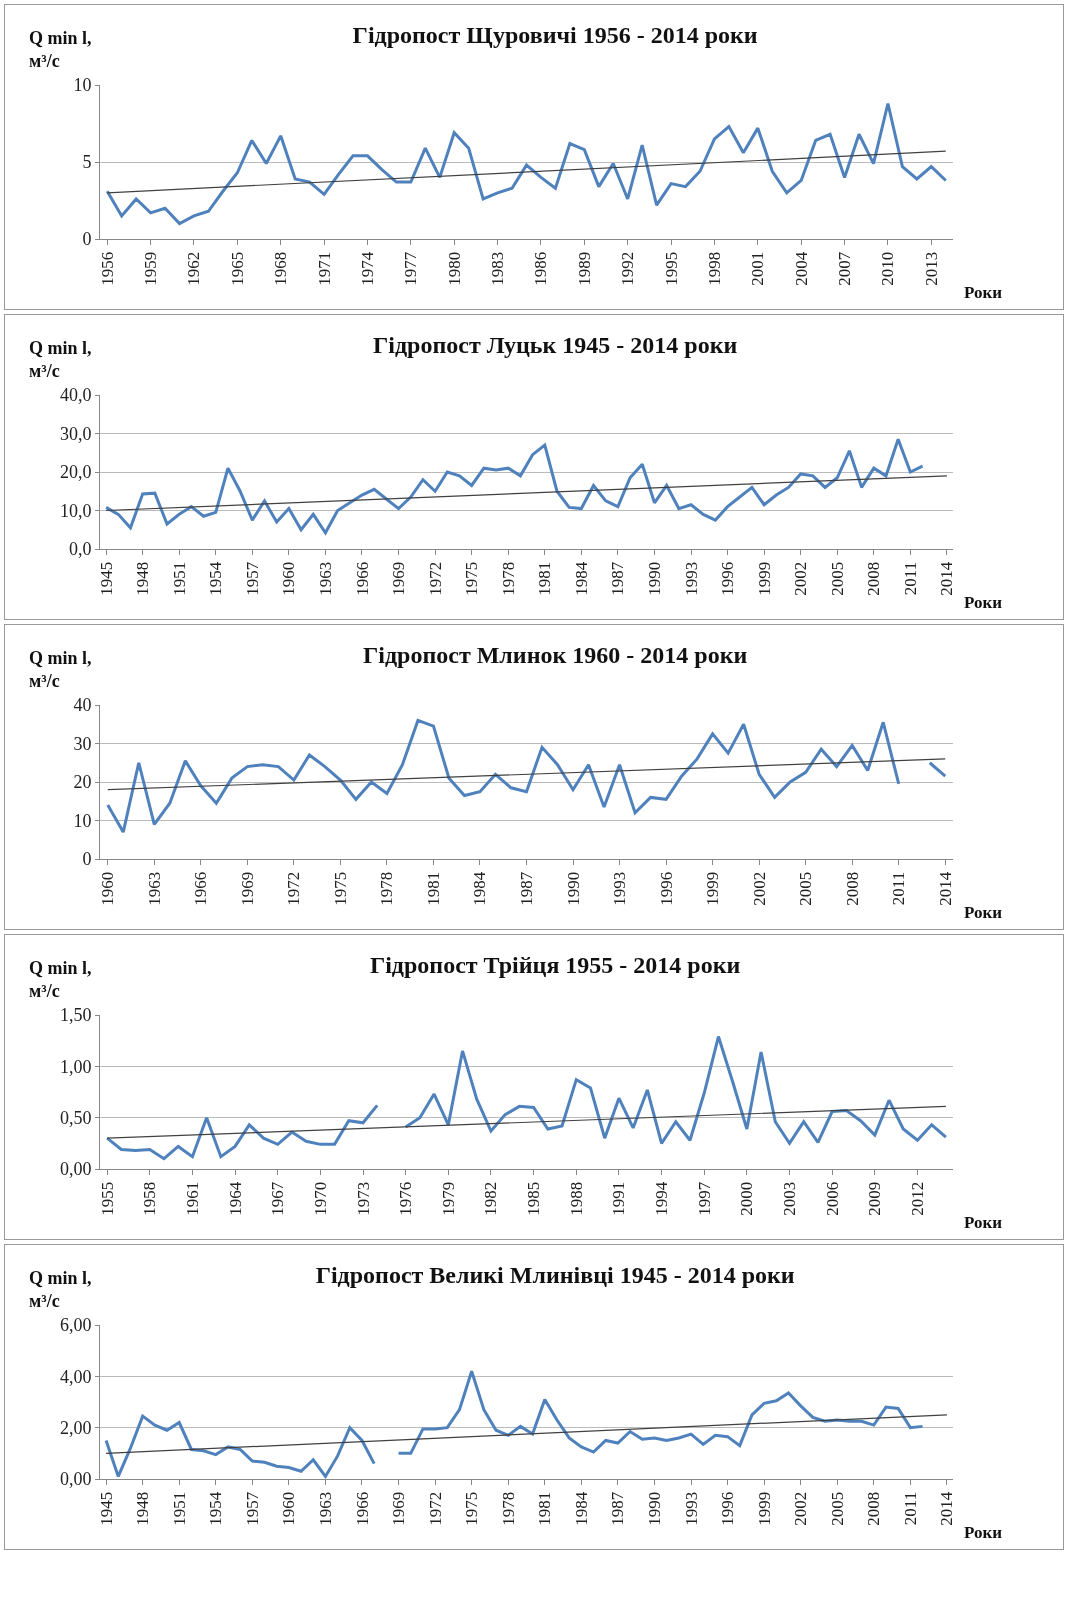 The width and height of the screenshot is (1068, 1601). Describe the element at coordinates (367, 268) in the screenshot. I see `x-tick-label: 1974` at that location.